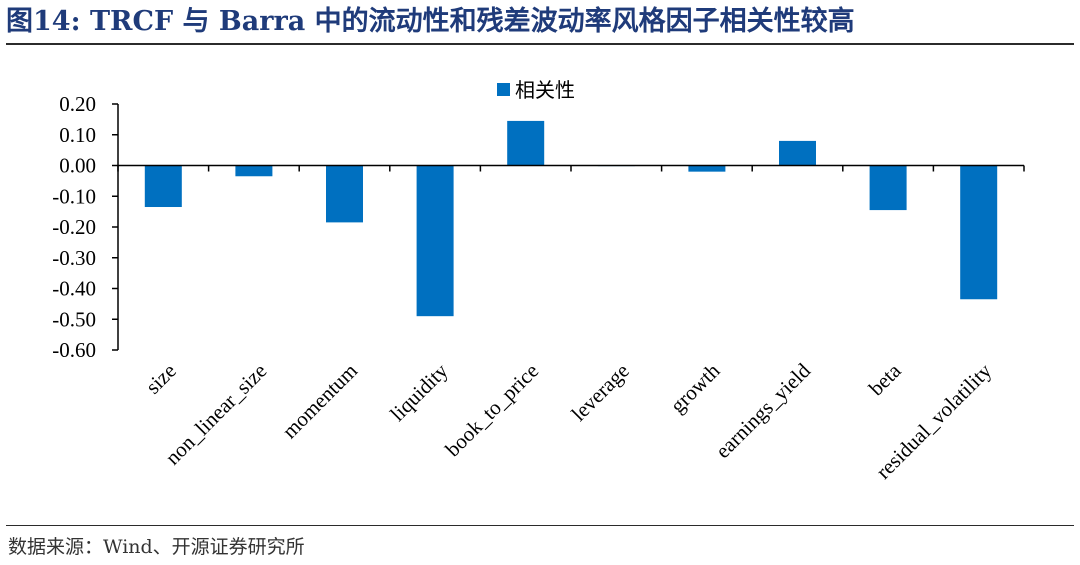  Describe the element at coordinates (526, 143) in the screenshot. I see `bar-book_to_price` at that location.